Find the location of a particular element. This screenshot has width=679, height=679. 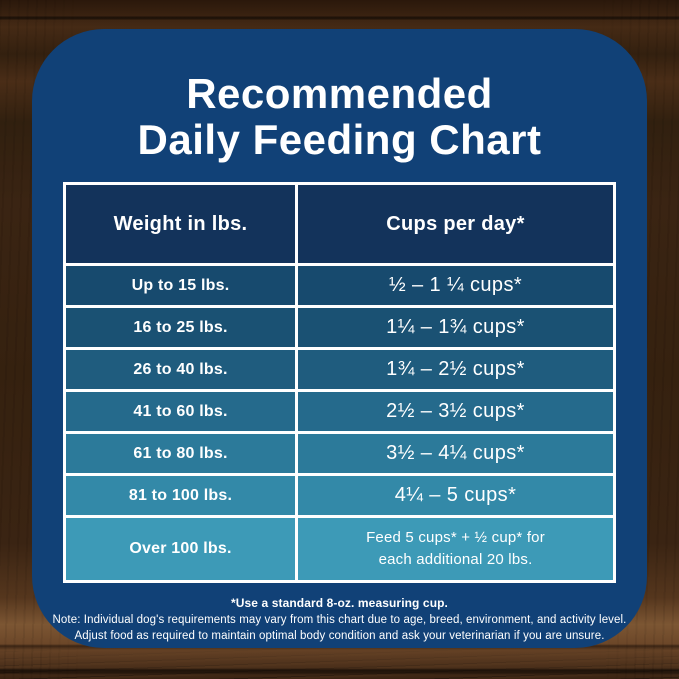

table-row-weight: 26 to 40 lbs. is located at coordinates (180, 369).